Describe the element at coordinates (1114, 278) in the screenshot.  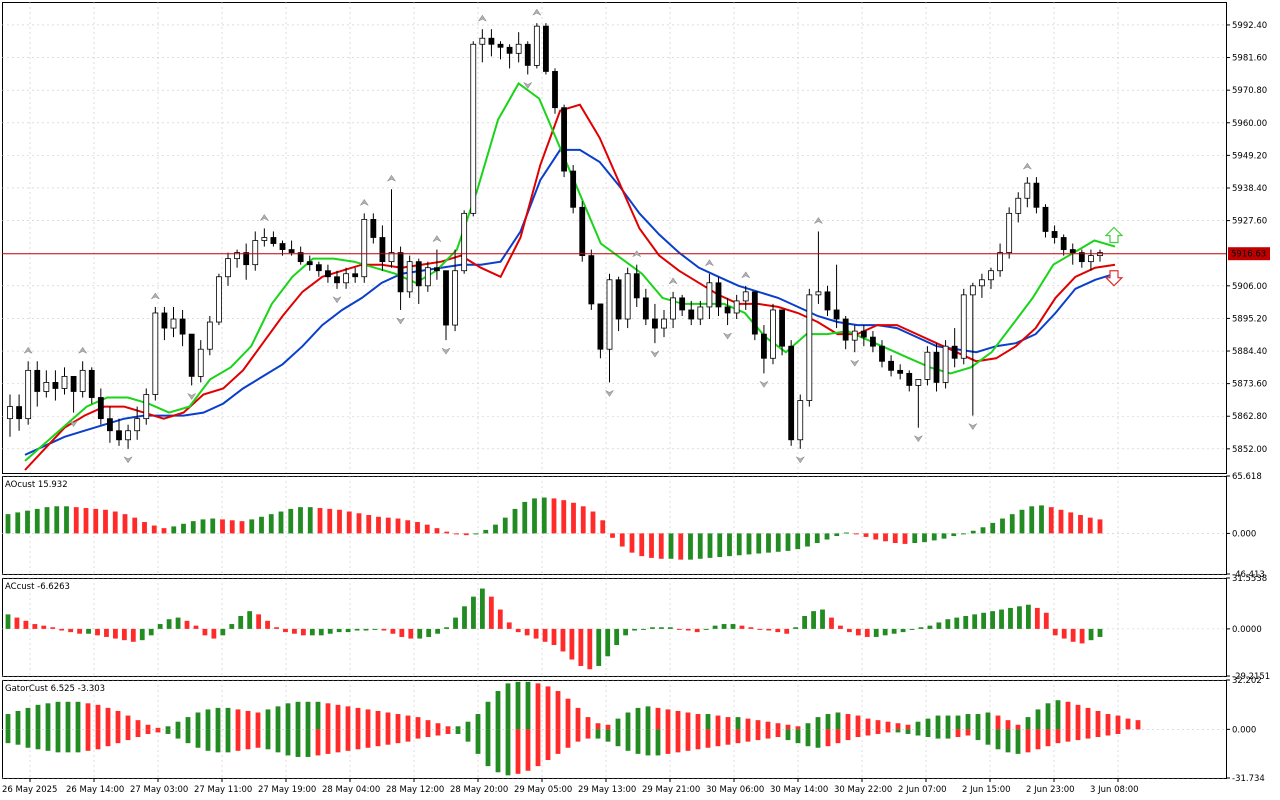
I see `sell-arrow-icon` at that location.